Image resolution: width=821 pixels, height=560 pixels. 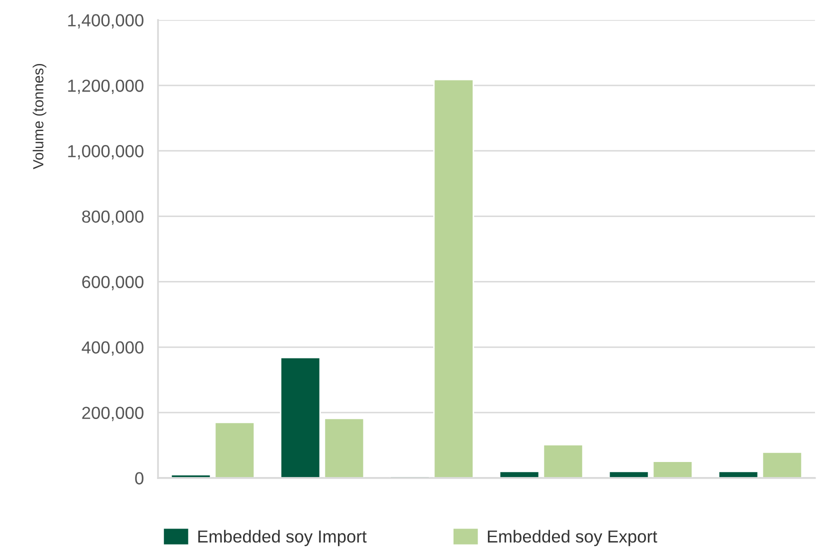 I want to click on y-tick-label: 400,000, so click(x=113, y=348).